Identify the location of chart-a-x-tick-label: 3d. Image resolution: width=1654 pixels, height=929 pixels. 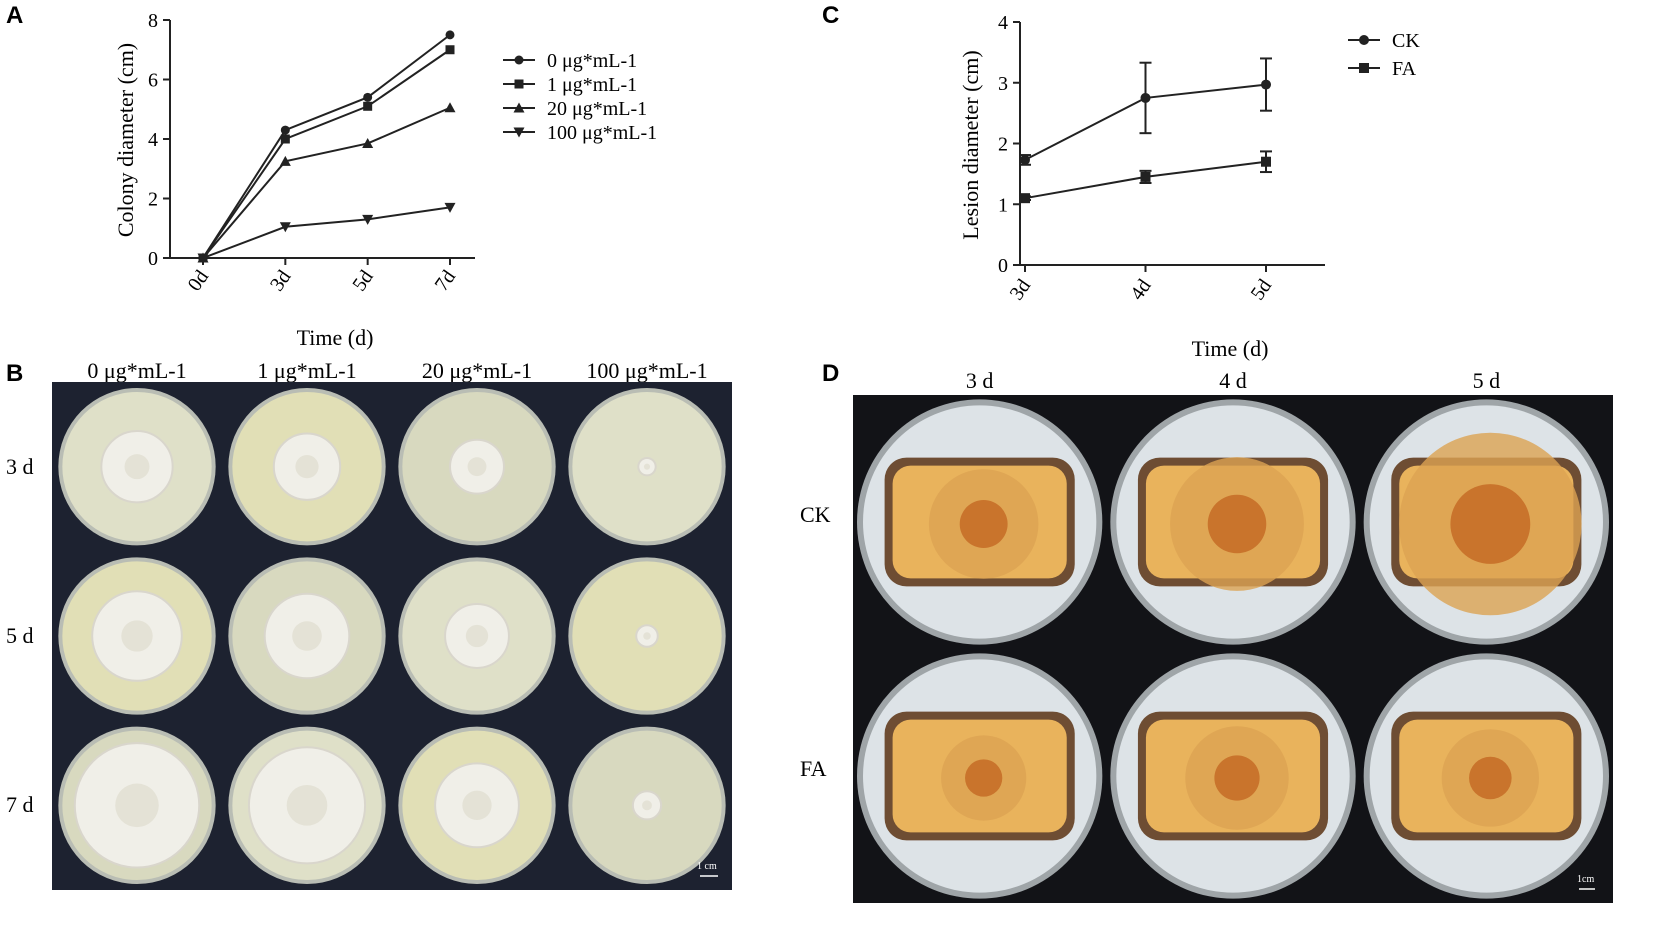
(280, 280).